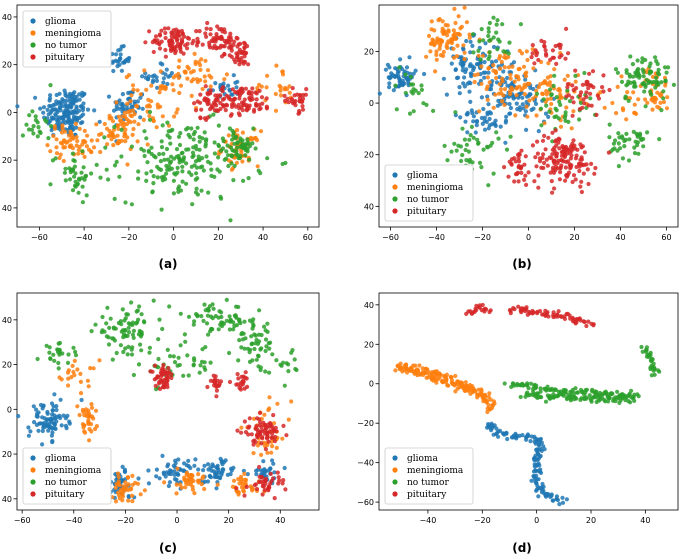 The height and width of the screenshot is (560, 685). I want to click on panel-b-xtick-label: −20, so click(482, 237).